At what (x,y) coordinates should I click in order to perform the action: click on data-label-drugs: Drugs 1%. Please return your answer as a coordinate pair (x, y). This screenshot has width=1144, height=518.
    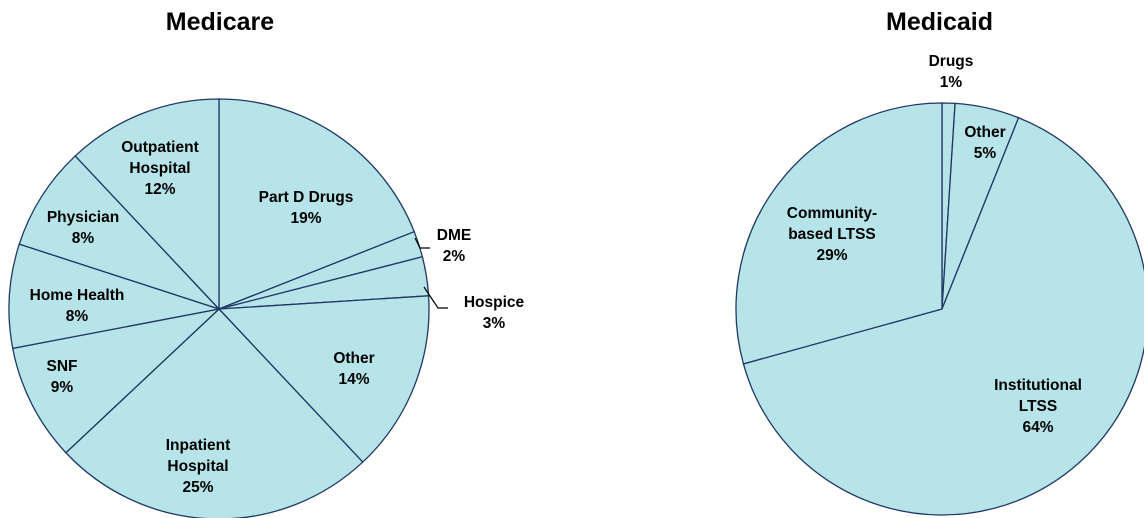
    Looking at the image, I should click on (951, 72).